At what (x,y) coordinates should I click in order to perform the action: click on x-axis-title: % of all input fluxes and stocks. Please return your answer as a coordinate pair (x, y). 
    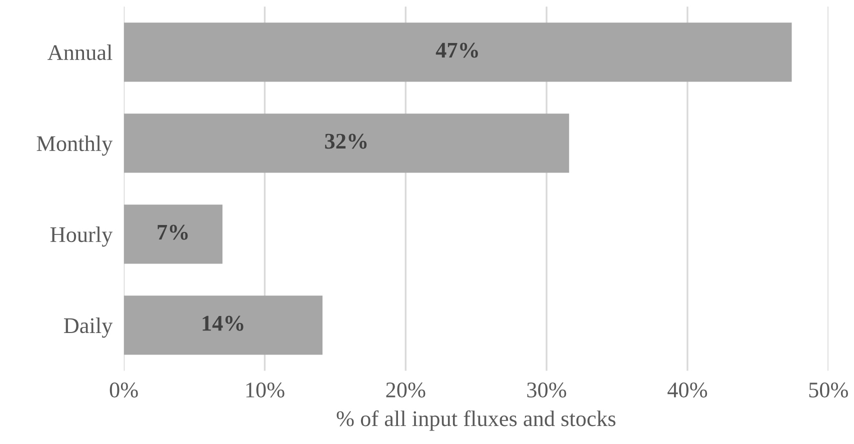
    Looking at the image, I should click on (476, 420).